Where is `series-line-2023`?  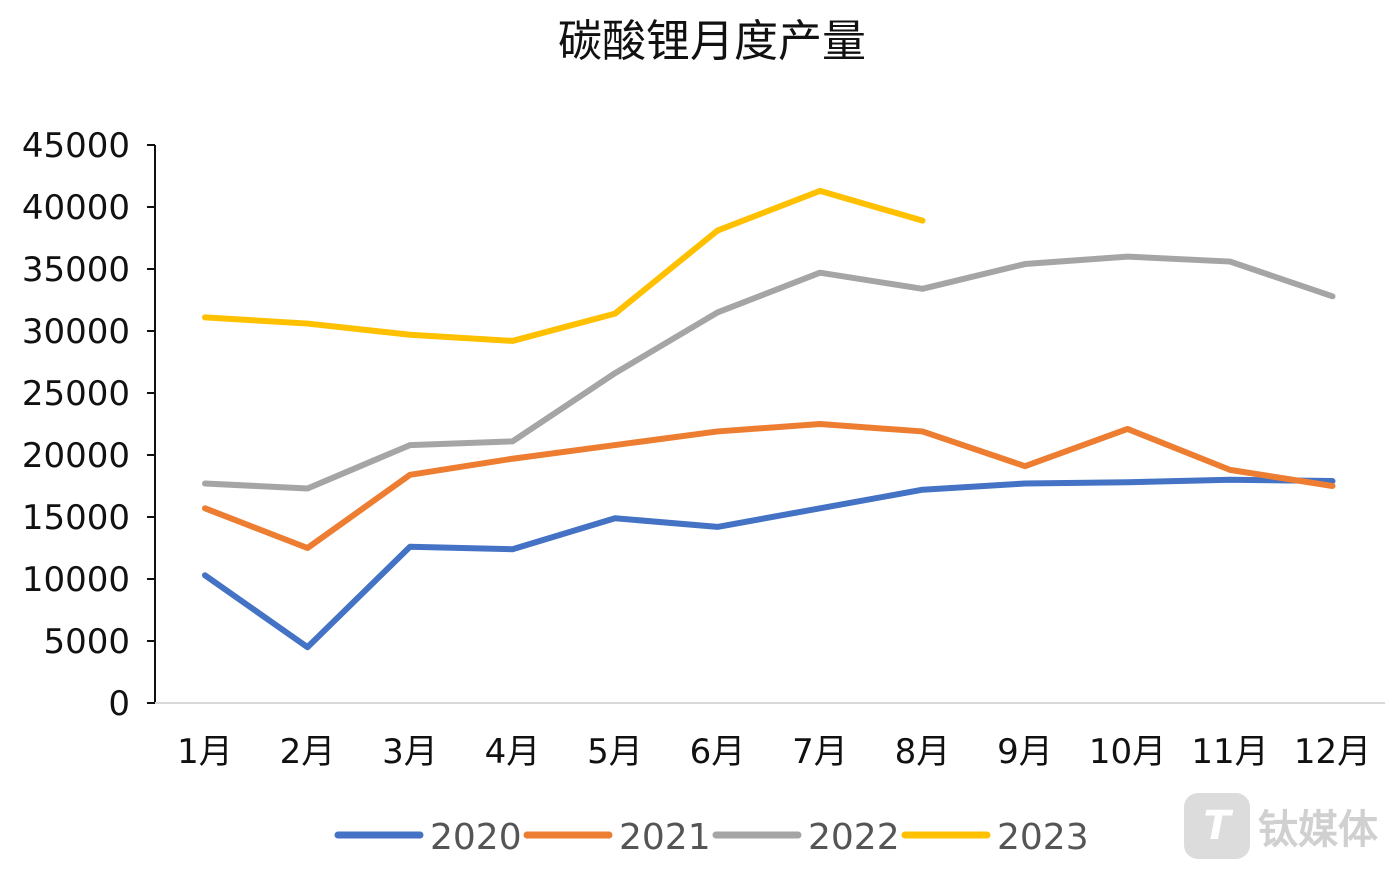
series-line-2023 is located at coordinates (564, 265).